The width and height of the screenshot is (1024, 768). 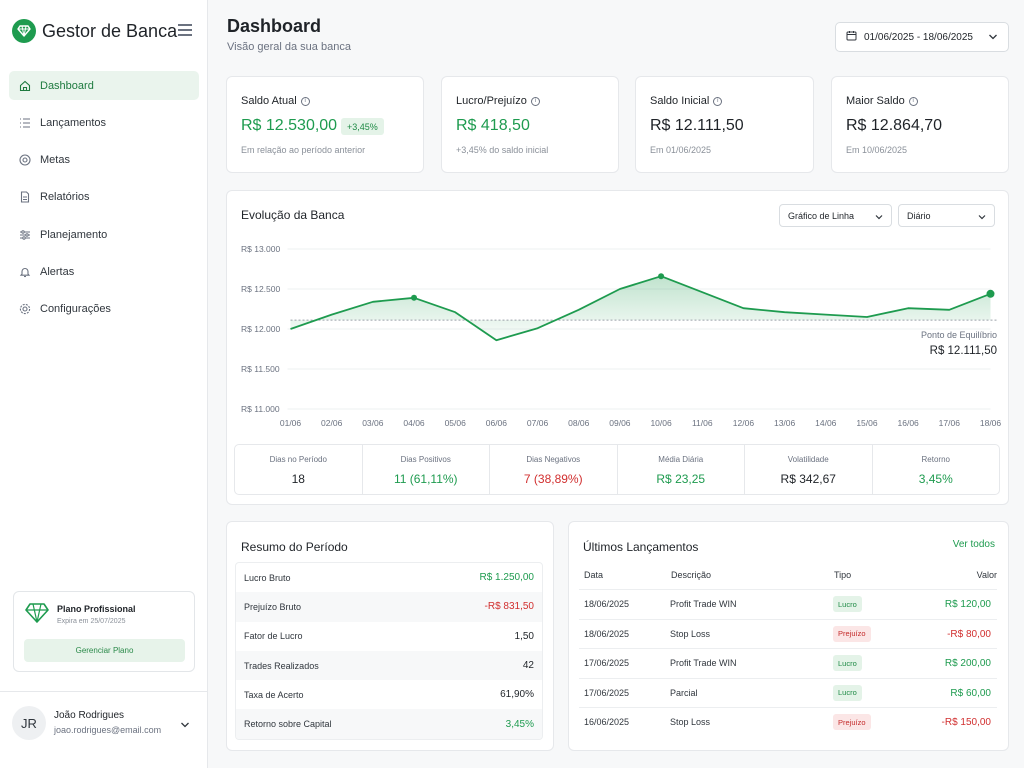 What do you see at coordinates (456, 423) in the screenshot?
I see `x-tick-label: 05/06` at bounding box center [456, 423].